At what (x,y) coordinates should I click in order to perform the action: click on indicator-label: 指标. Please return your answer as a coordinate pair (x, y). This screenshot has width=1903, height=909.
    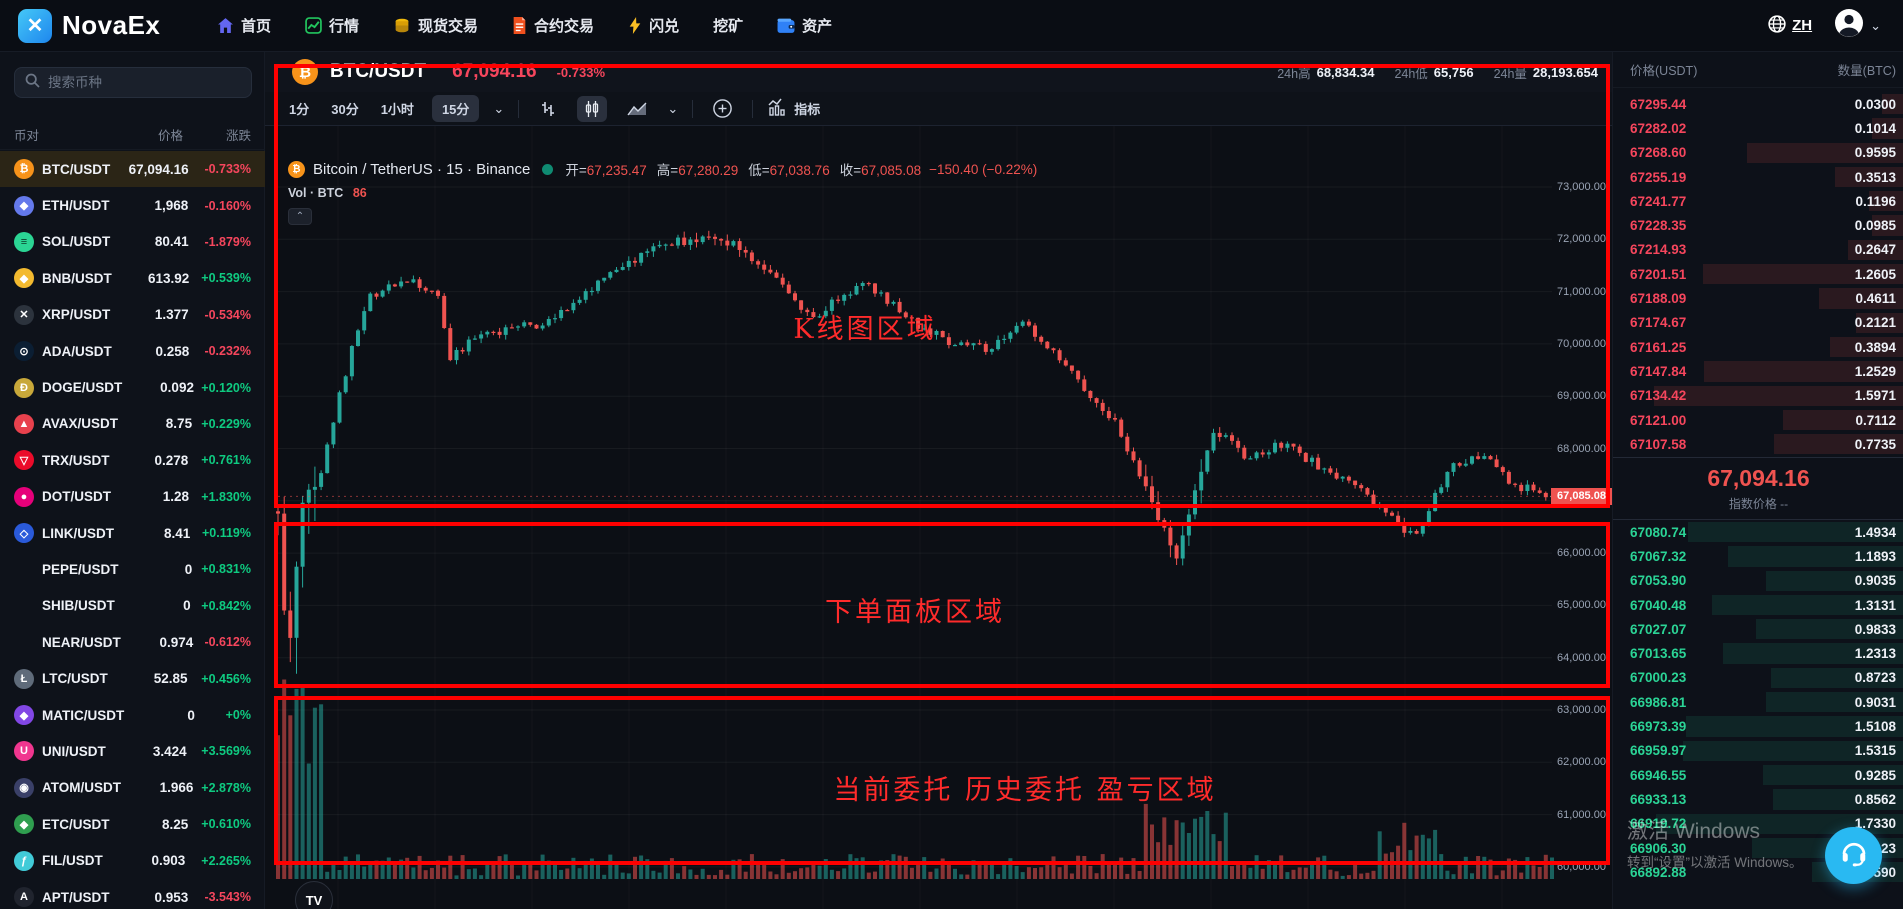
    Looking at the image, I should click on (807, 109).